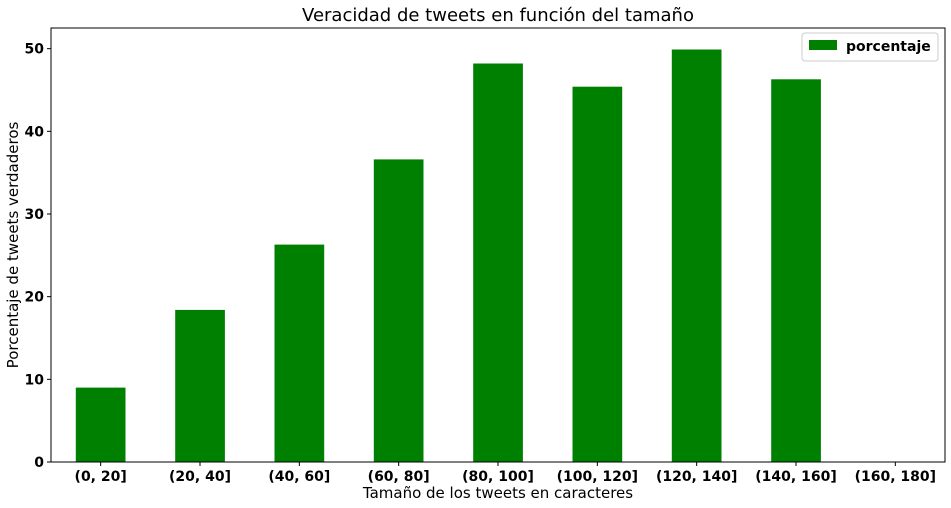 The width and height of the screenshot is (951, 508). What do you see at coordinates (200, 477) in the screenshot?
I see `x-tick-label: (20, 40]` at bounding box center [200, 477].